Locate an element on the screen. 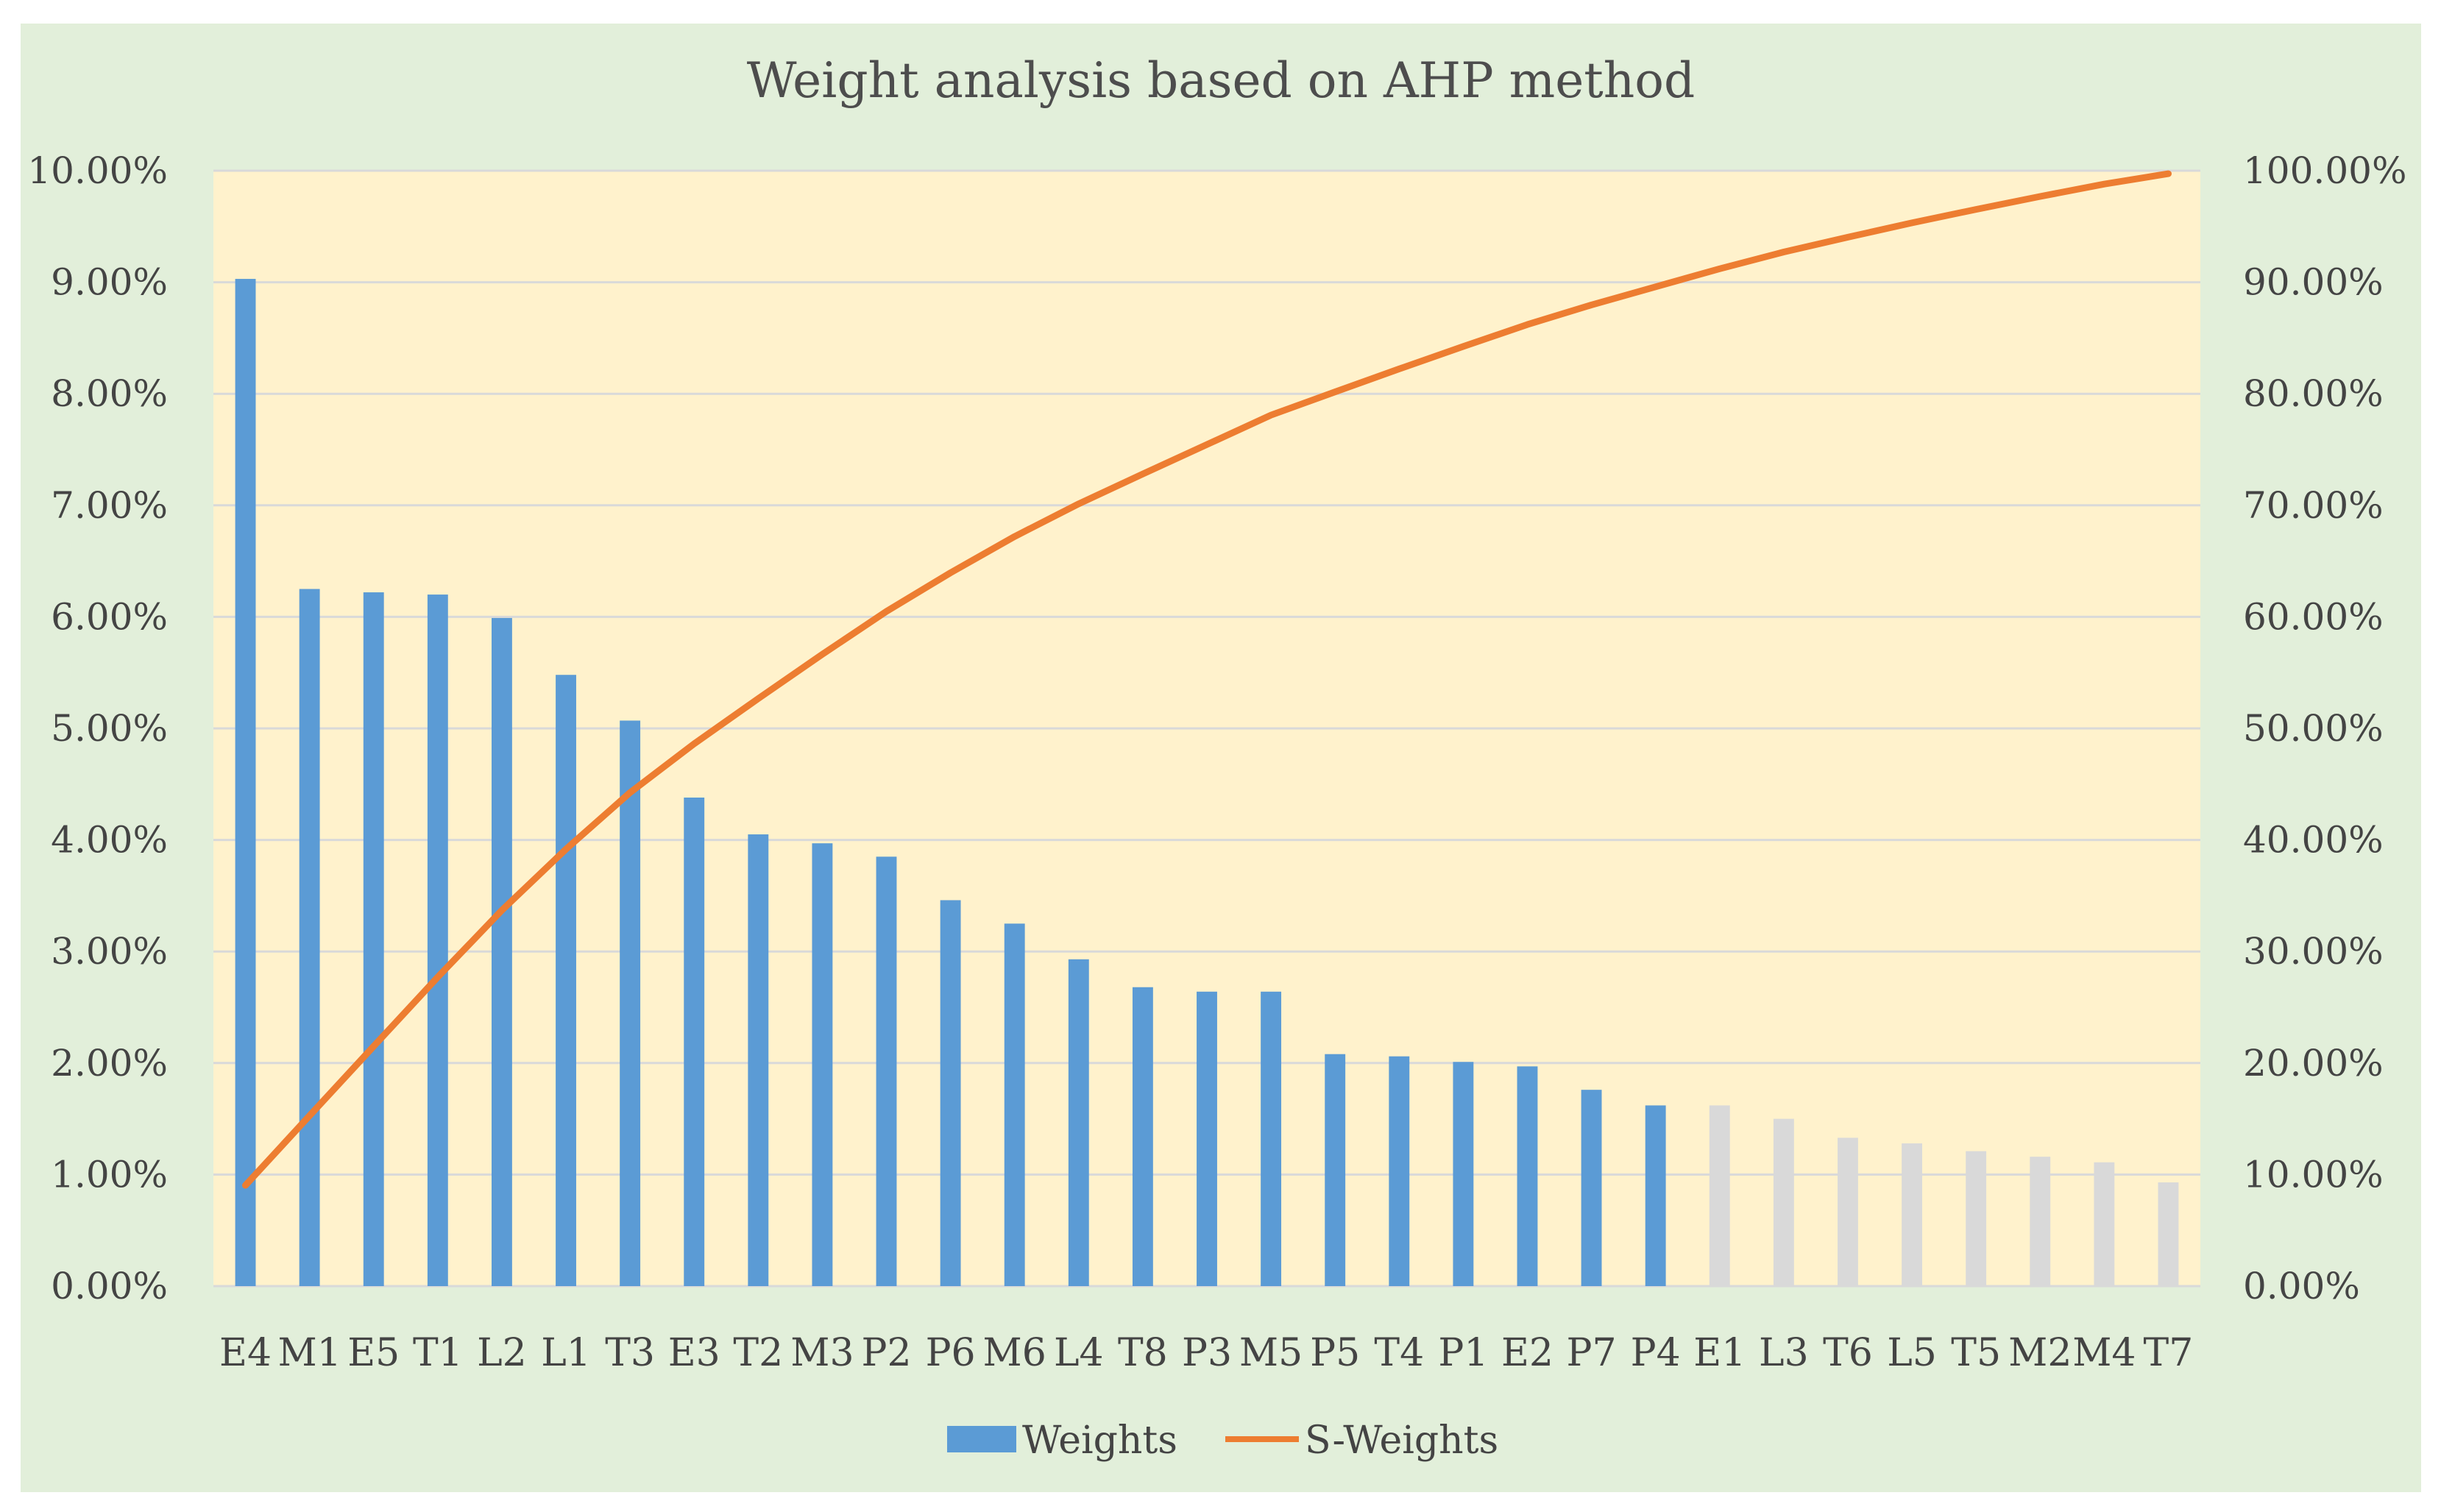 The width and height of the screenshot is (2441, 1512). bar-t1 is located at coordinates (437, 940).